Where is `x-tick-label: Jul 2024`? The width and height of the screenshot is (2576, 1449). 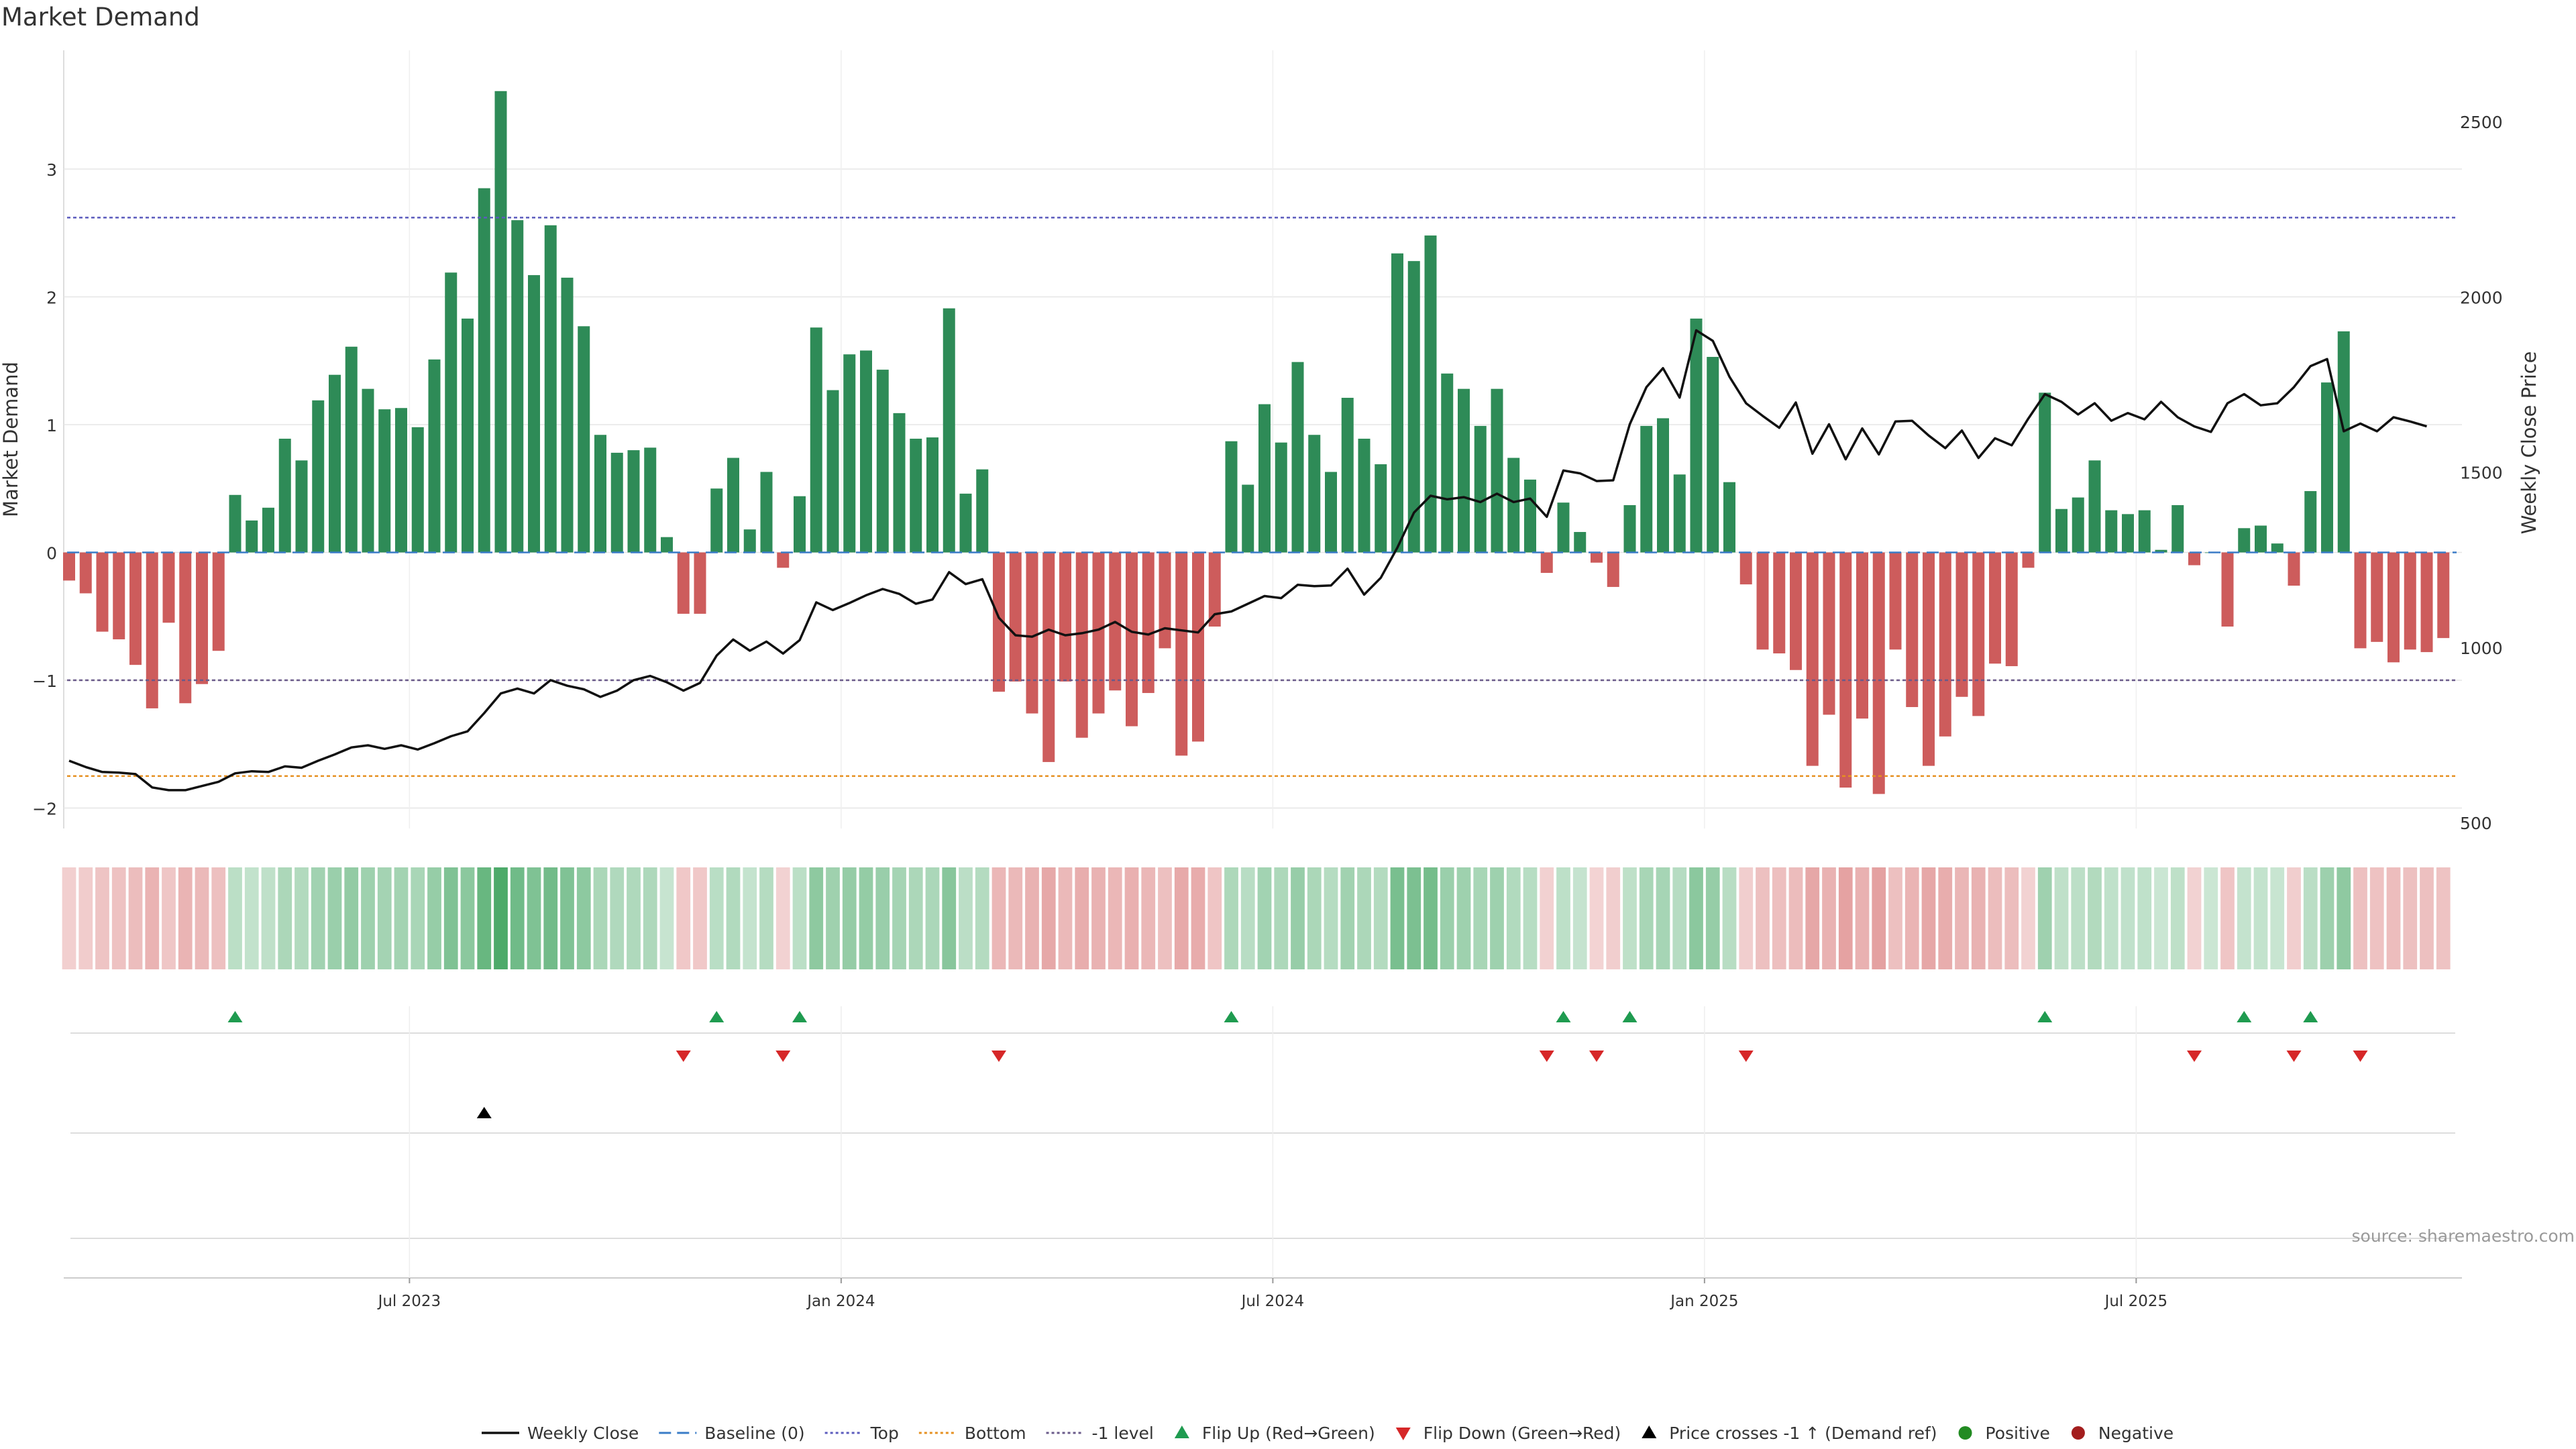 x-tick-label: Jul 2024 is located at coordinates (1272, 1301).